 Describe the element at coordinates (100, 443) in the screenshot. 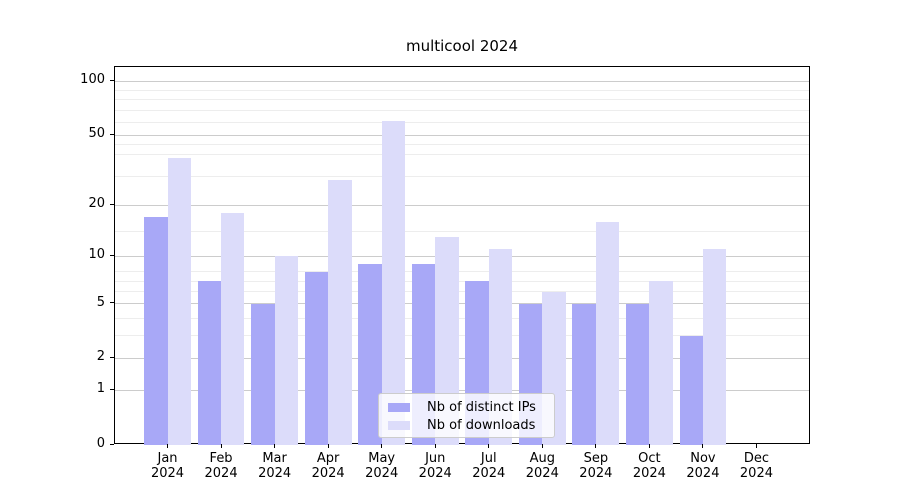

I see `y-tick-label: 0` at that location.